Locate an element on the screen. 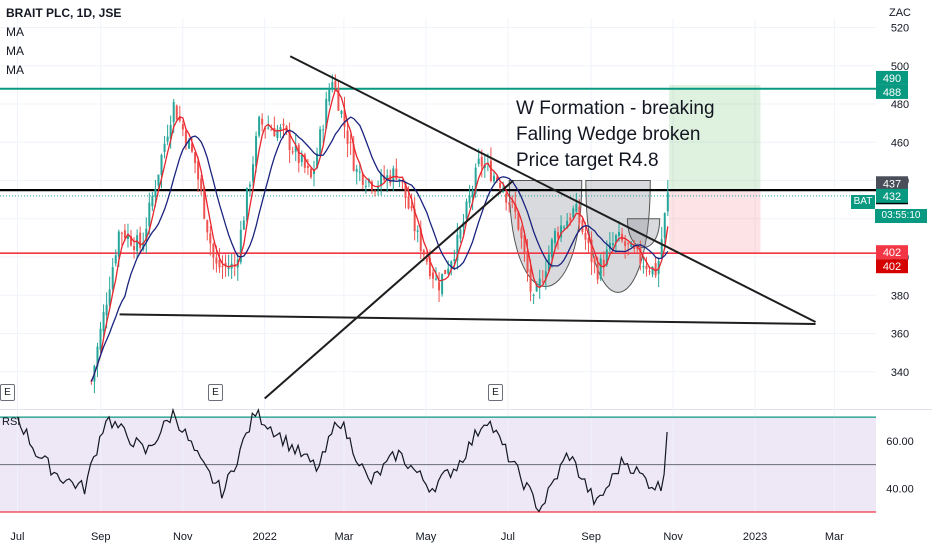 This screenshot has width=932, height=550. price-tag-label-432: 432 is located at coordinates (892, 197).